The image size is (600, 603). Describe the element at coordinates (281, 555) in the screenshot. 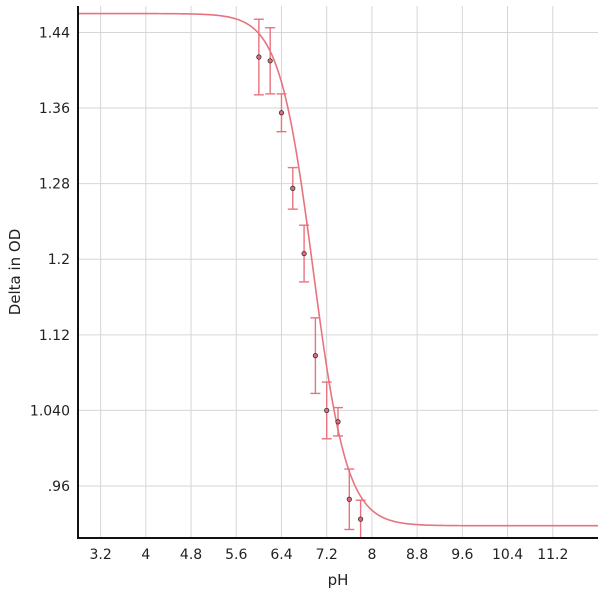

I see `x-tick-label: 6.4` at that location.